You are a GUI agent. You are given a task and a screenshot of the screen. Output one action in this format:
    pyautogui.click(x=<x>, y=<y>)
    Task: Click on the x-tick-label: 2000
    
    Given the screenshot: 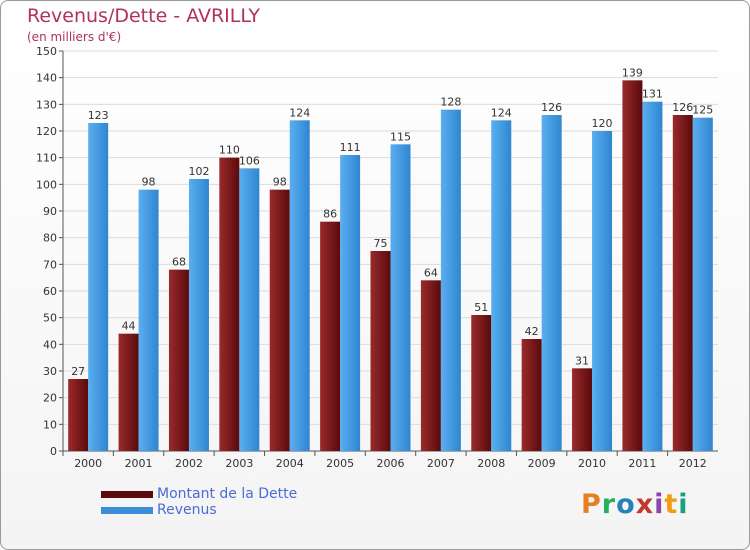 What is the action you would take?
    pyautogui.click(x=88, y=463)
    